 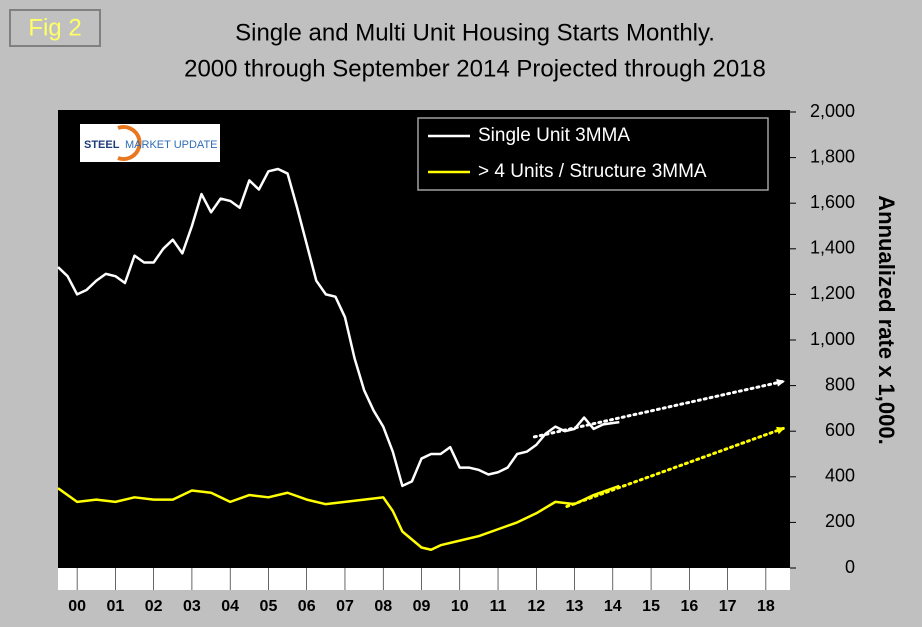 What do you see at coordinates (424, 579) in the screenshot?
I see `x-axis-strip` at bounding box center [424, 579].